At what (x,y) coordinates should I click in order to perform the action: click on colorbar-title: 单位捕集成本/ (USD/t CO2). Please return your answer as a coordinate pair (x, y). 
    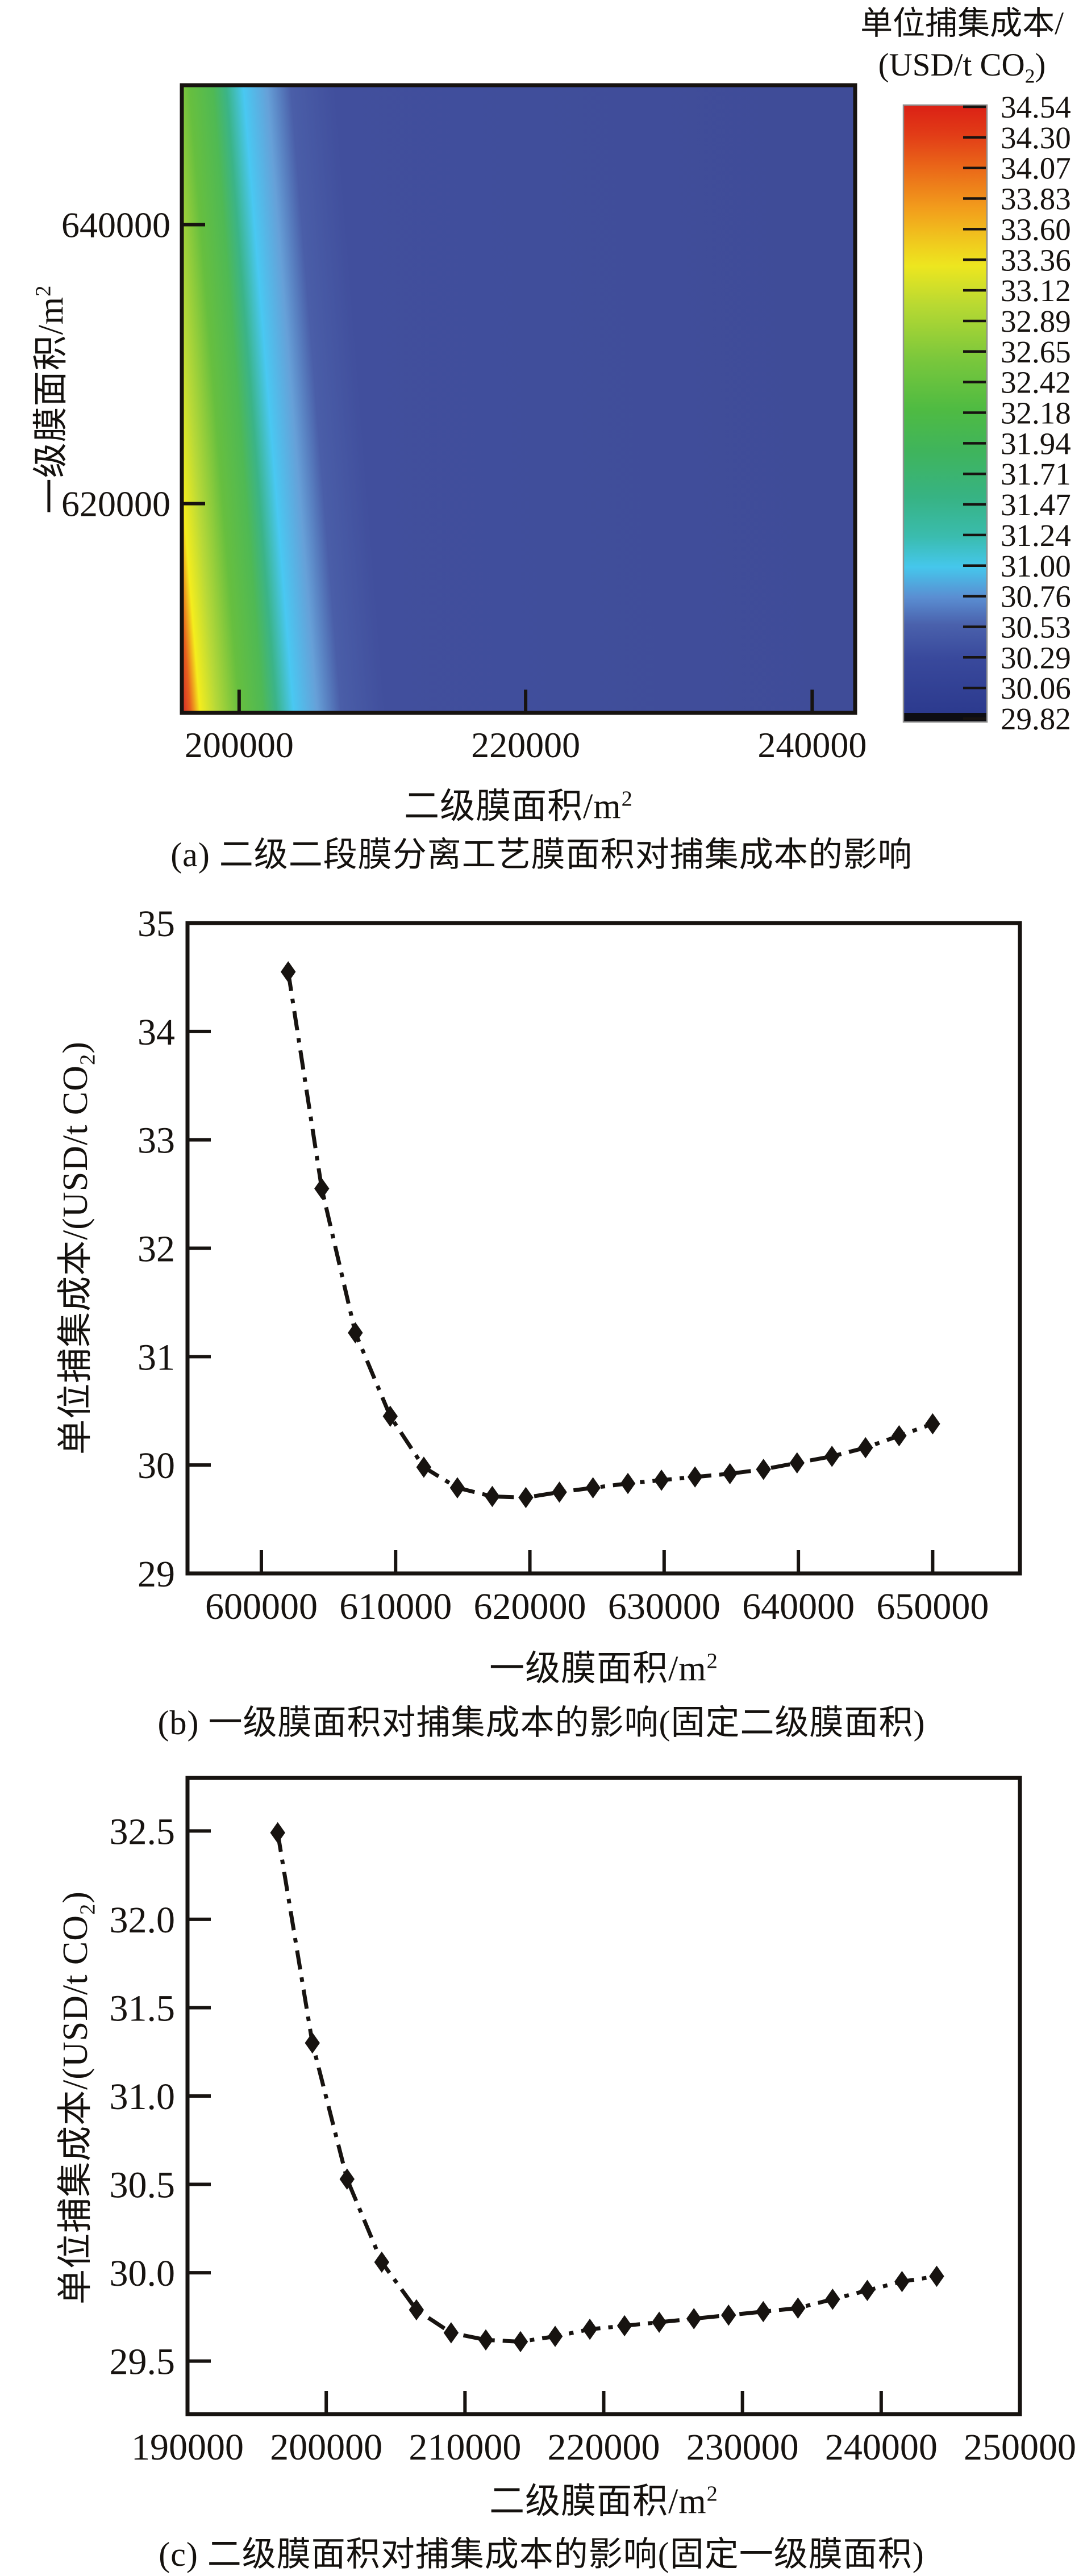
    Looking at the image, I should click on (962, 46).